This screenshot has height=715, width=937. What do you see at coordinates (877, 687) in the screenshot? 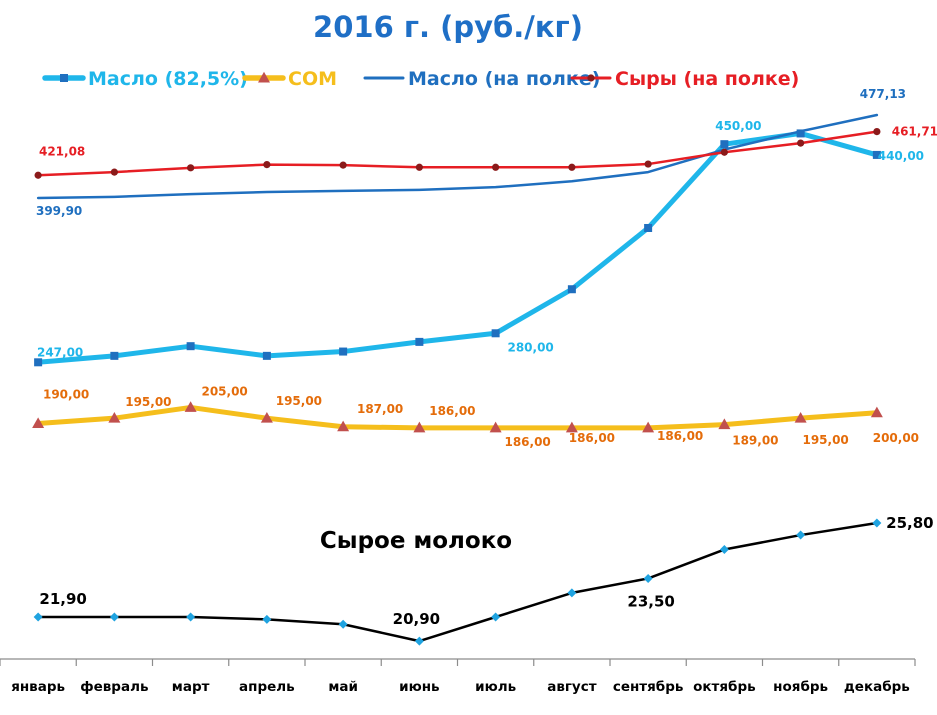
I see `x-tick-label: декабрь` at bounding box center [877, 687].